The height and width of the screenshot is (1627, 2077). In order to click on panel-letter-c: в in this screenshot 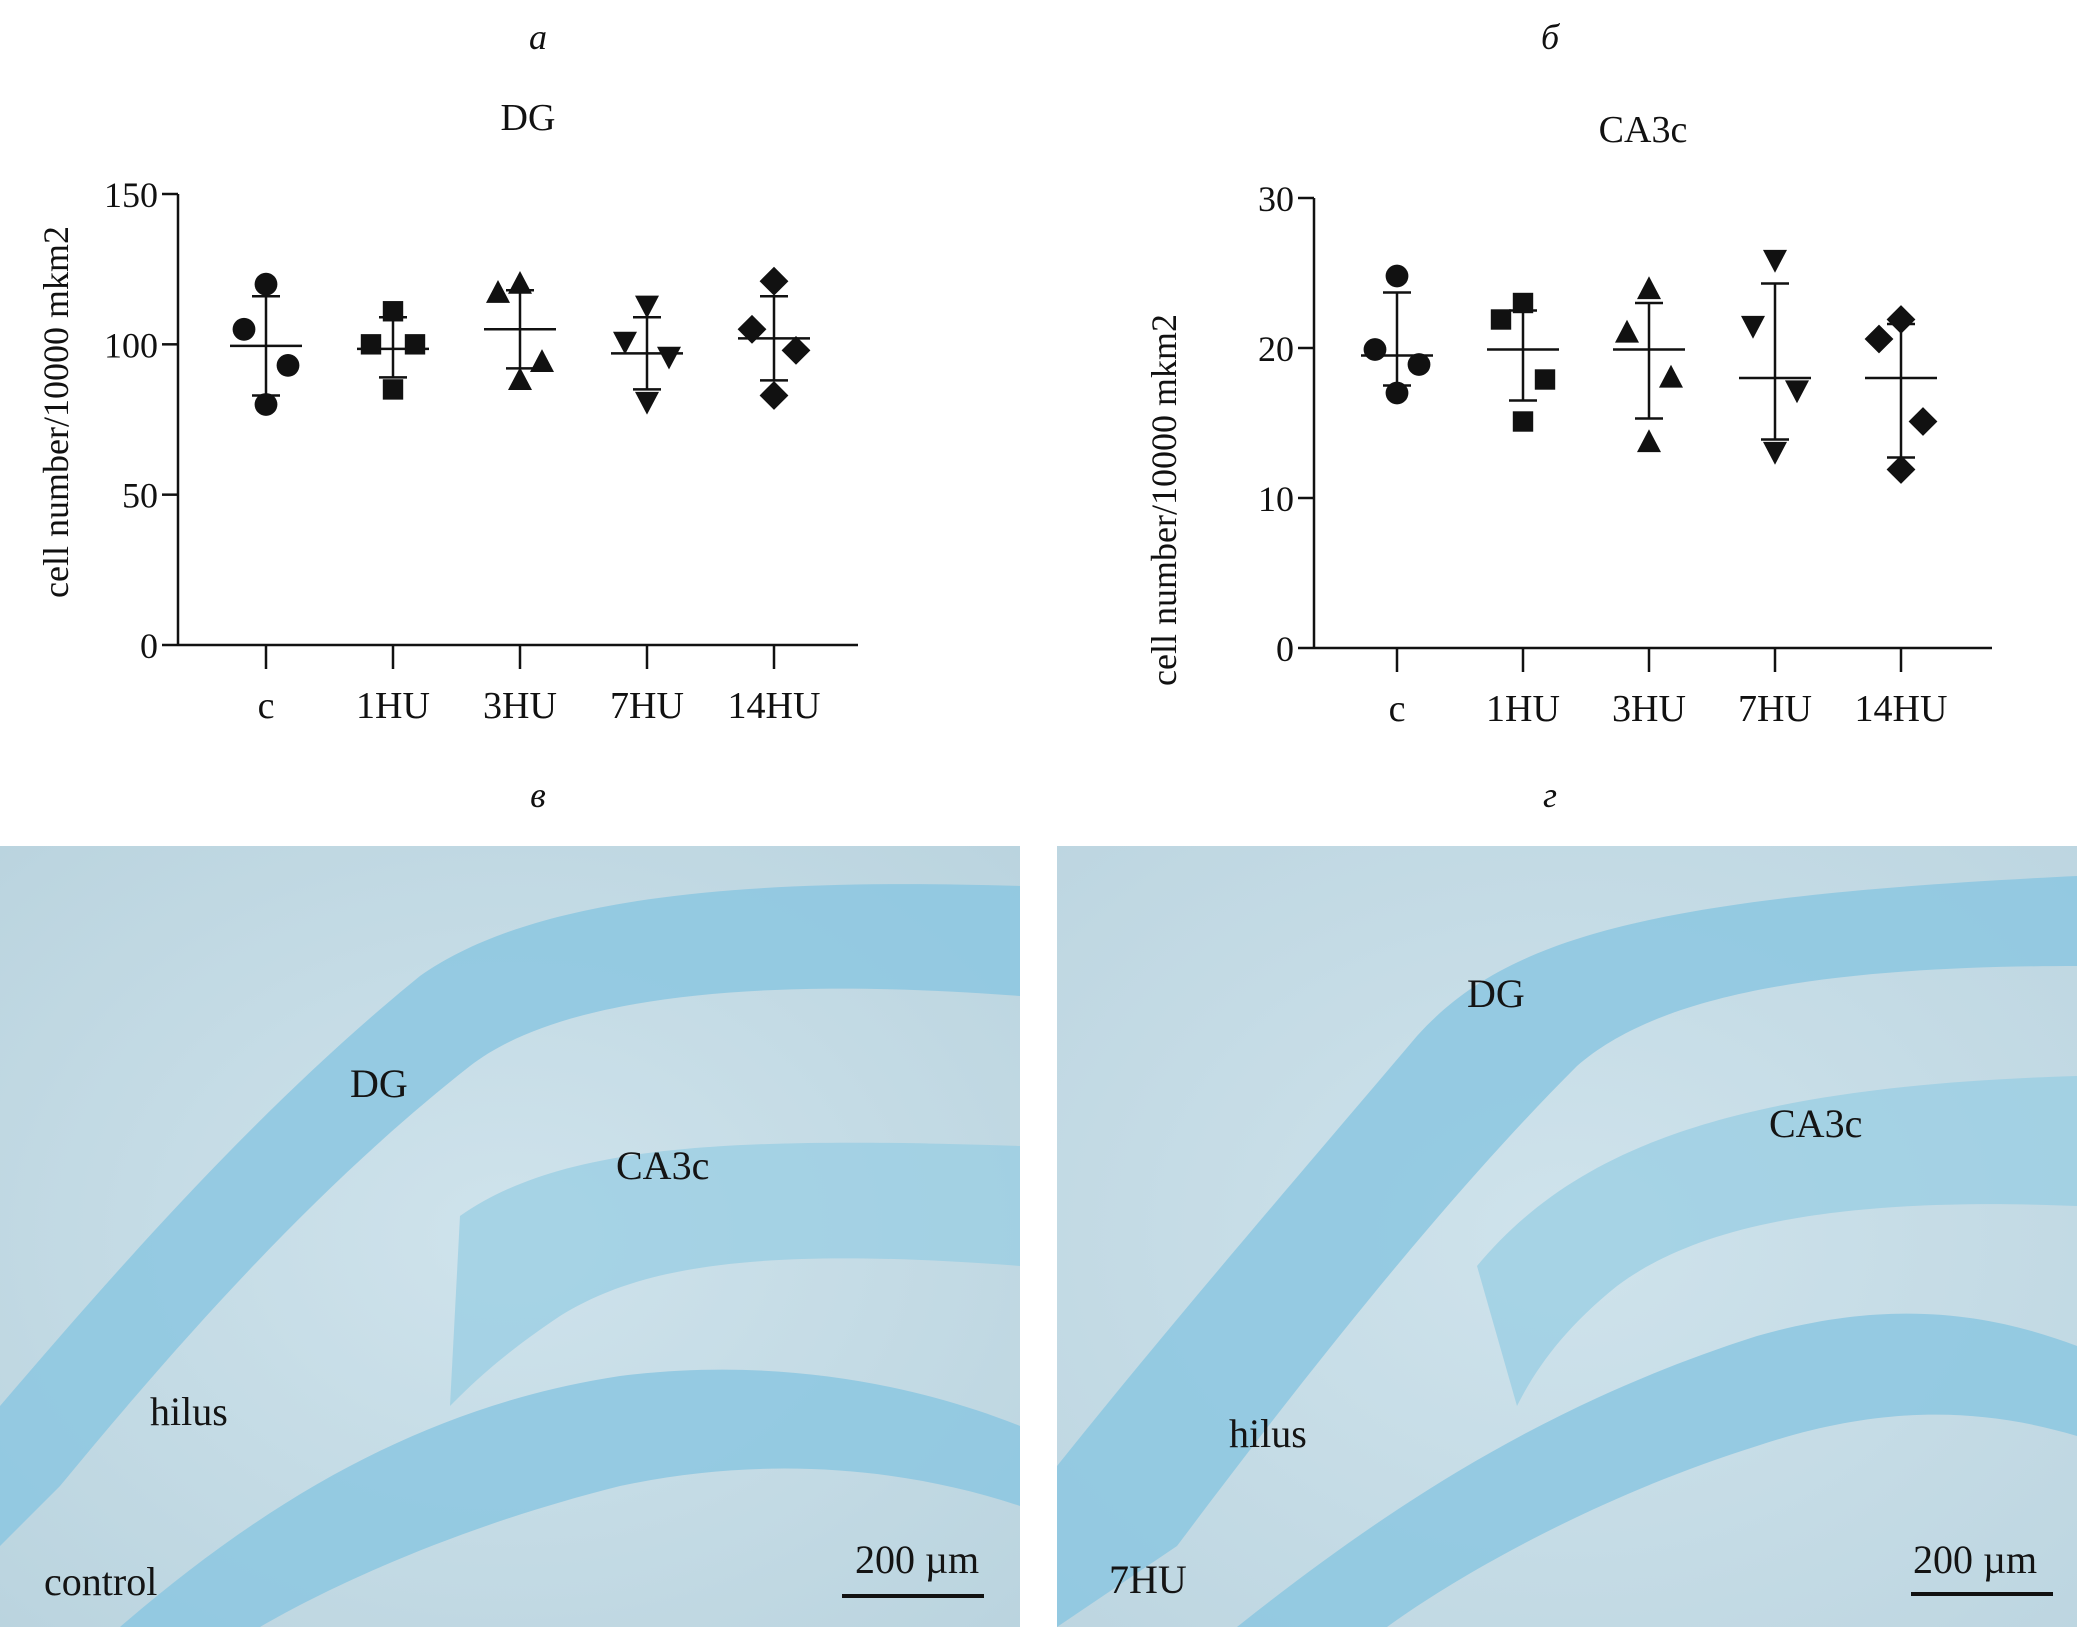, I will do `click(538, 795)`.